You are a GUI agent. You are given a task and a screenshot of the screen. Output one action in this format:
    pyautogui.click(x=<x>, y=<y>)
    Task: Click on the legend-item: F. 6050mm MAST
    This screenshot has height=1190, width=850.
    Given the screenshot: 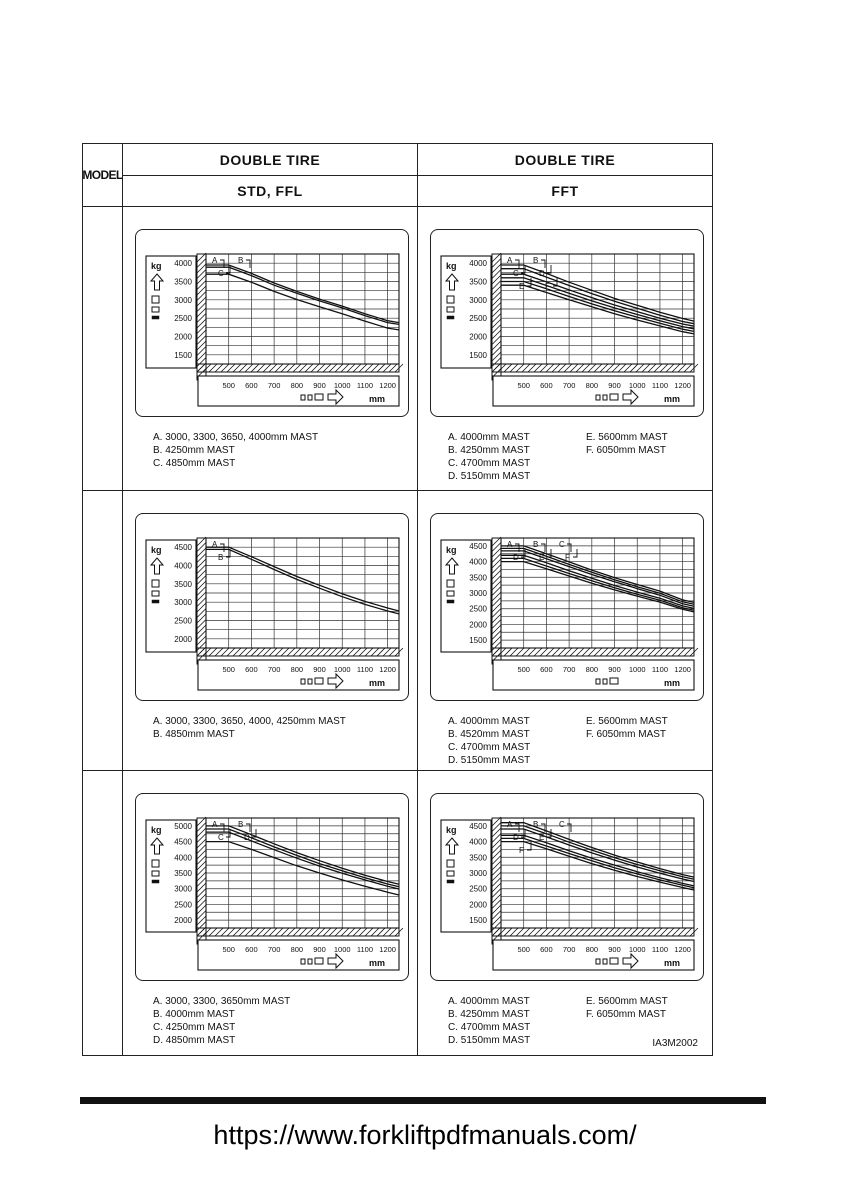 What is the action you would take?
    pyautogui.click(x=626, y=450)
    